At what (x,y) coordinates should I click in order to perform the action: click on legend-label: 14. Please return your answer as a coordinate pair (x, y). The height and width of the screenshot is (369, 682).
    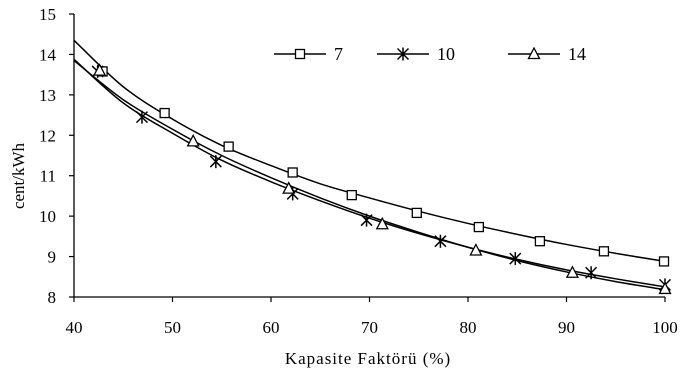
    Looking at the image, I should click on (577, 54).